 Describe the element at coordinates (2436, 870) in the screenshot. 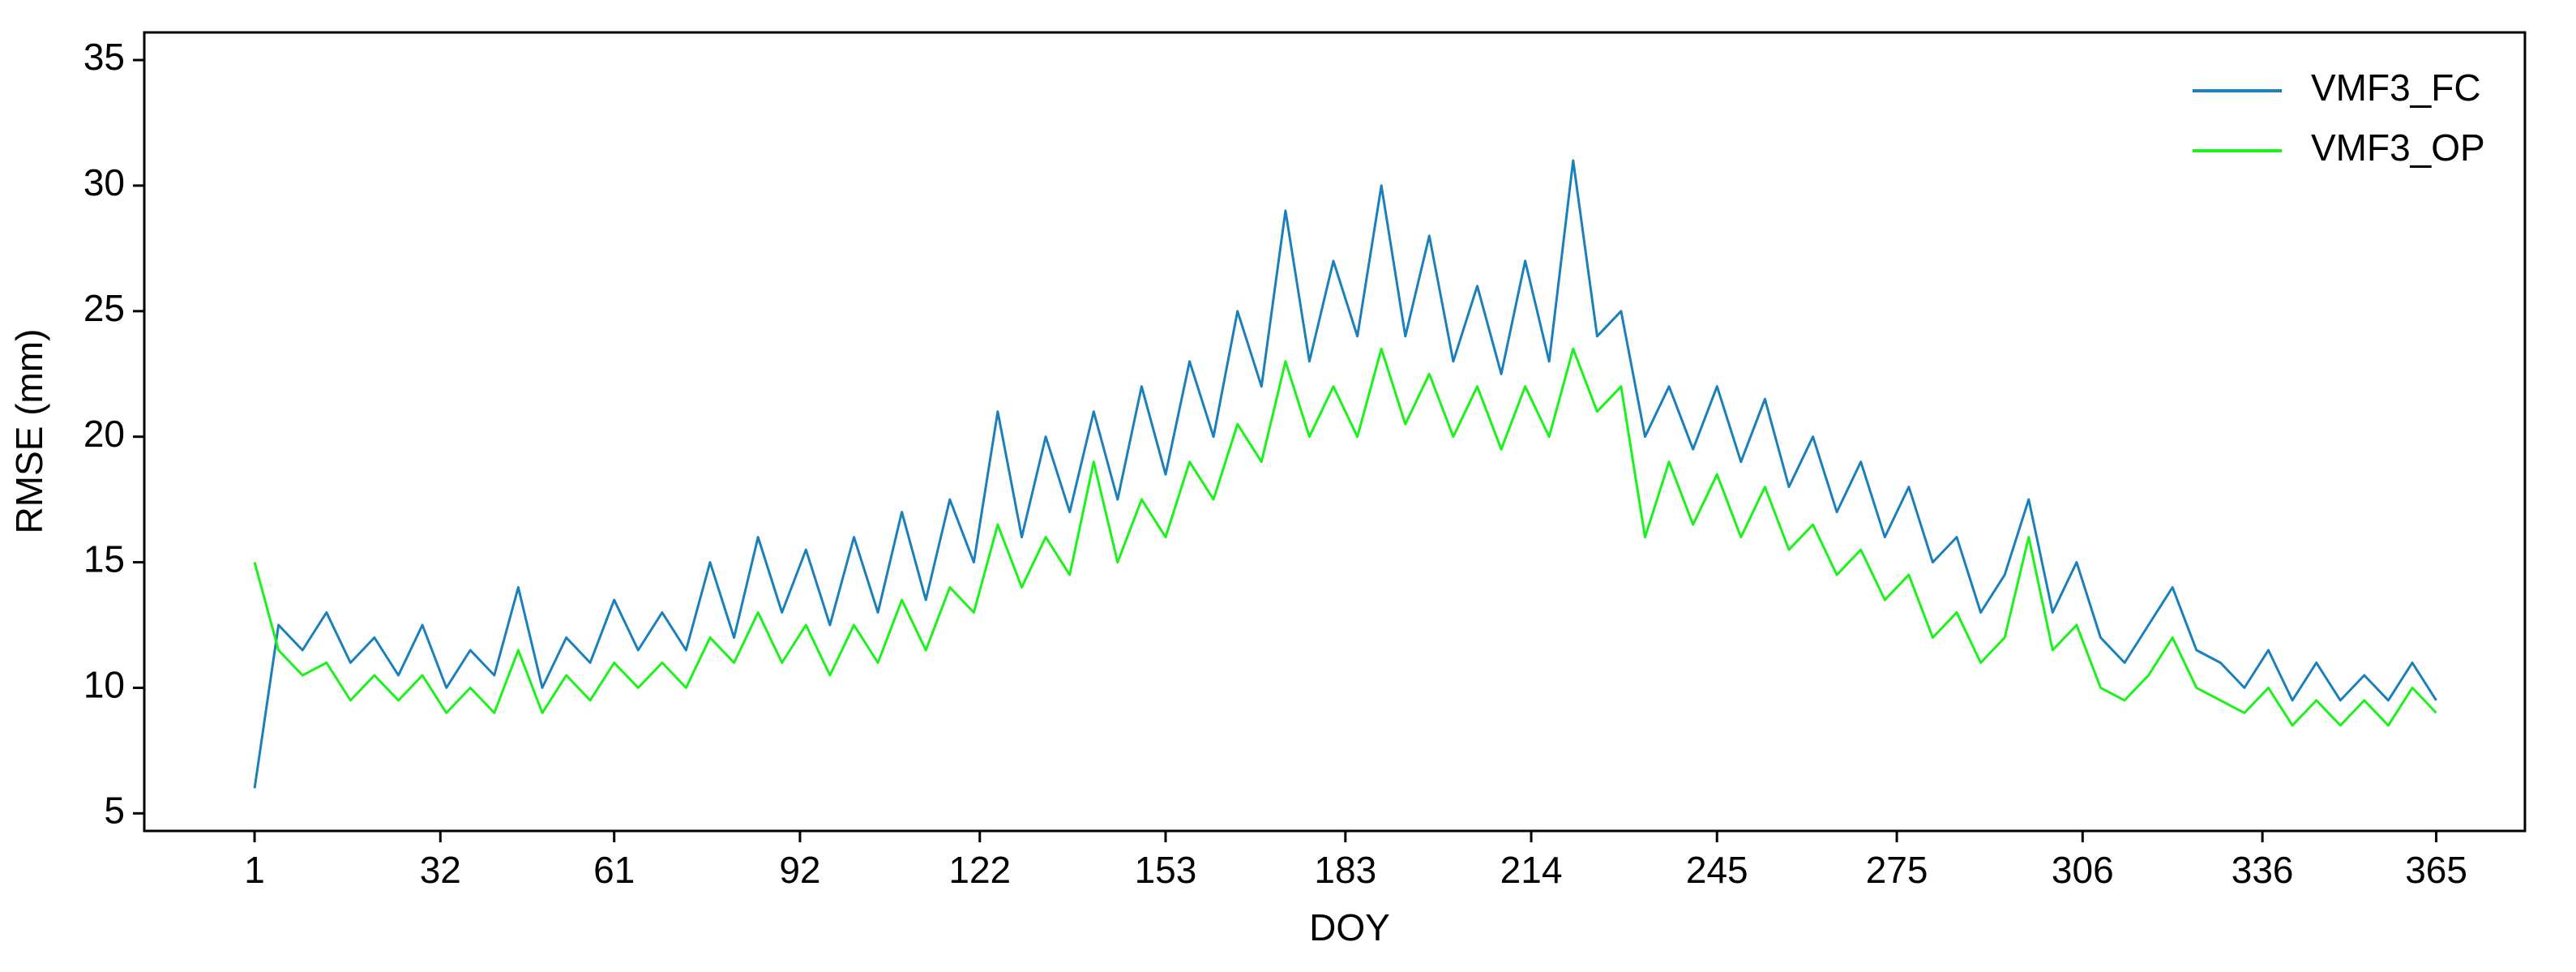

I see `x-tick-label: 365` at that location.